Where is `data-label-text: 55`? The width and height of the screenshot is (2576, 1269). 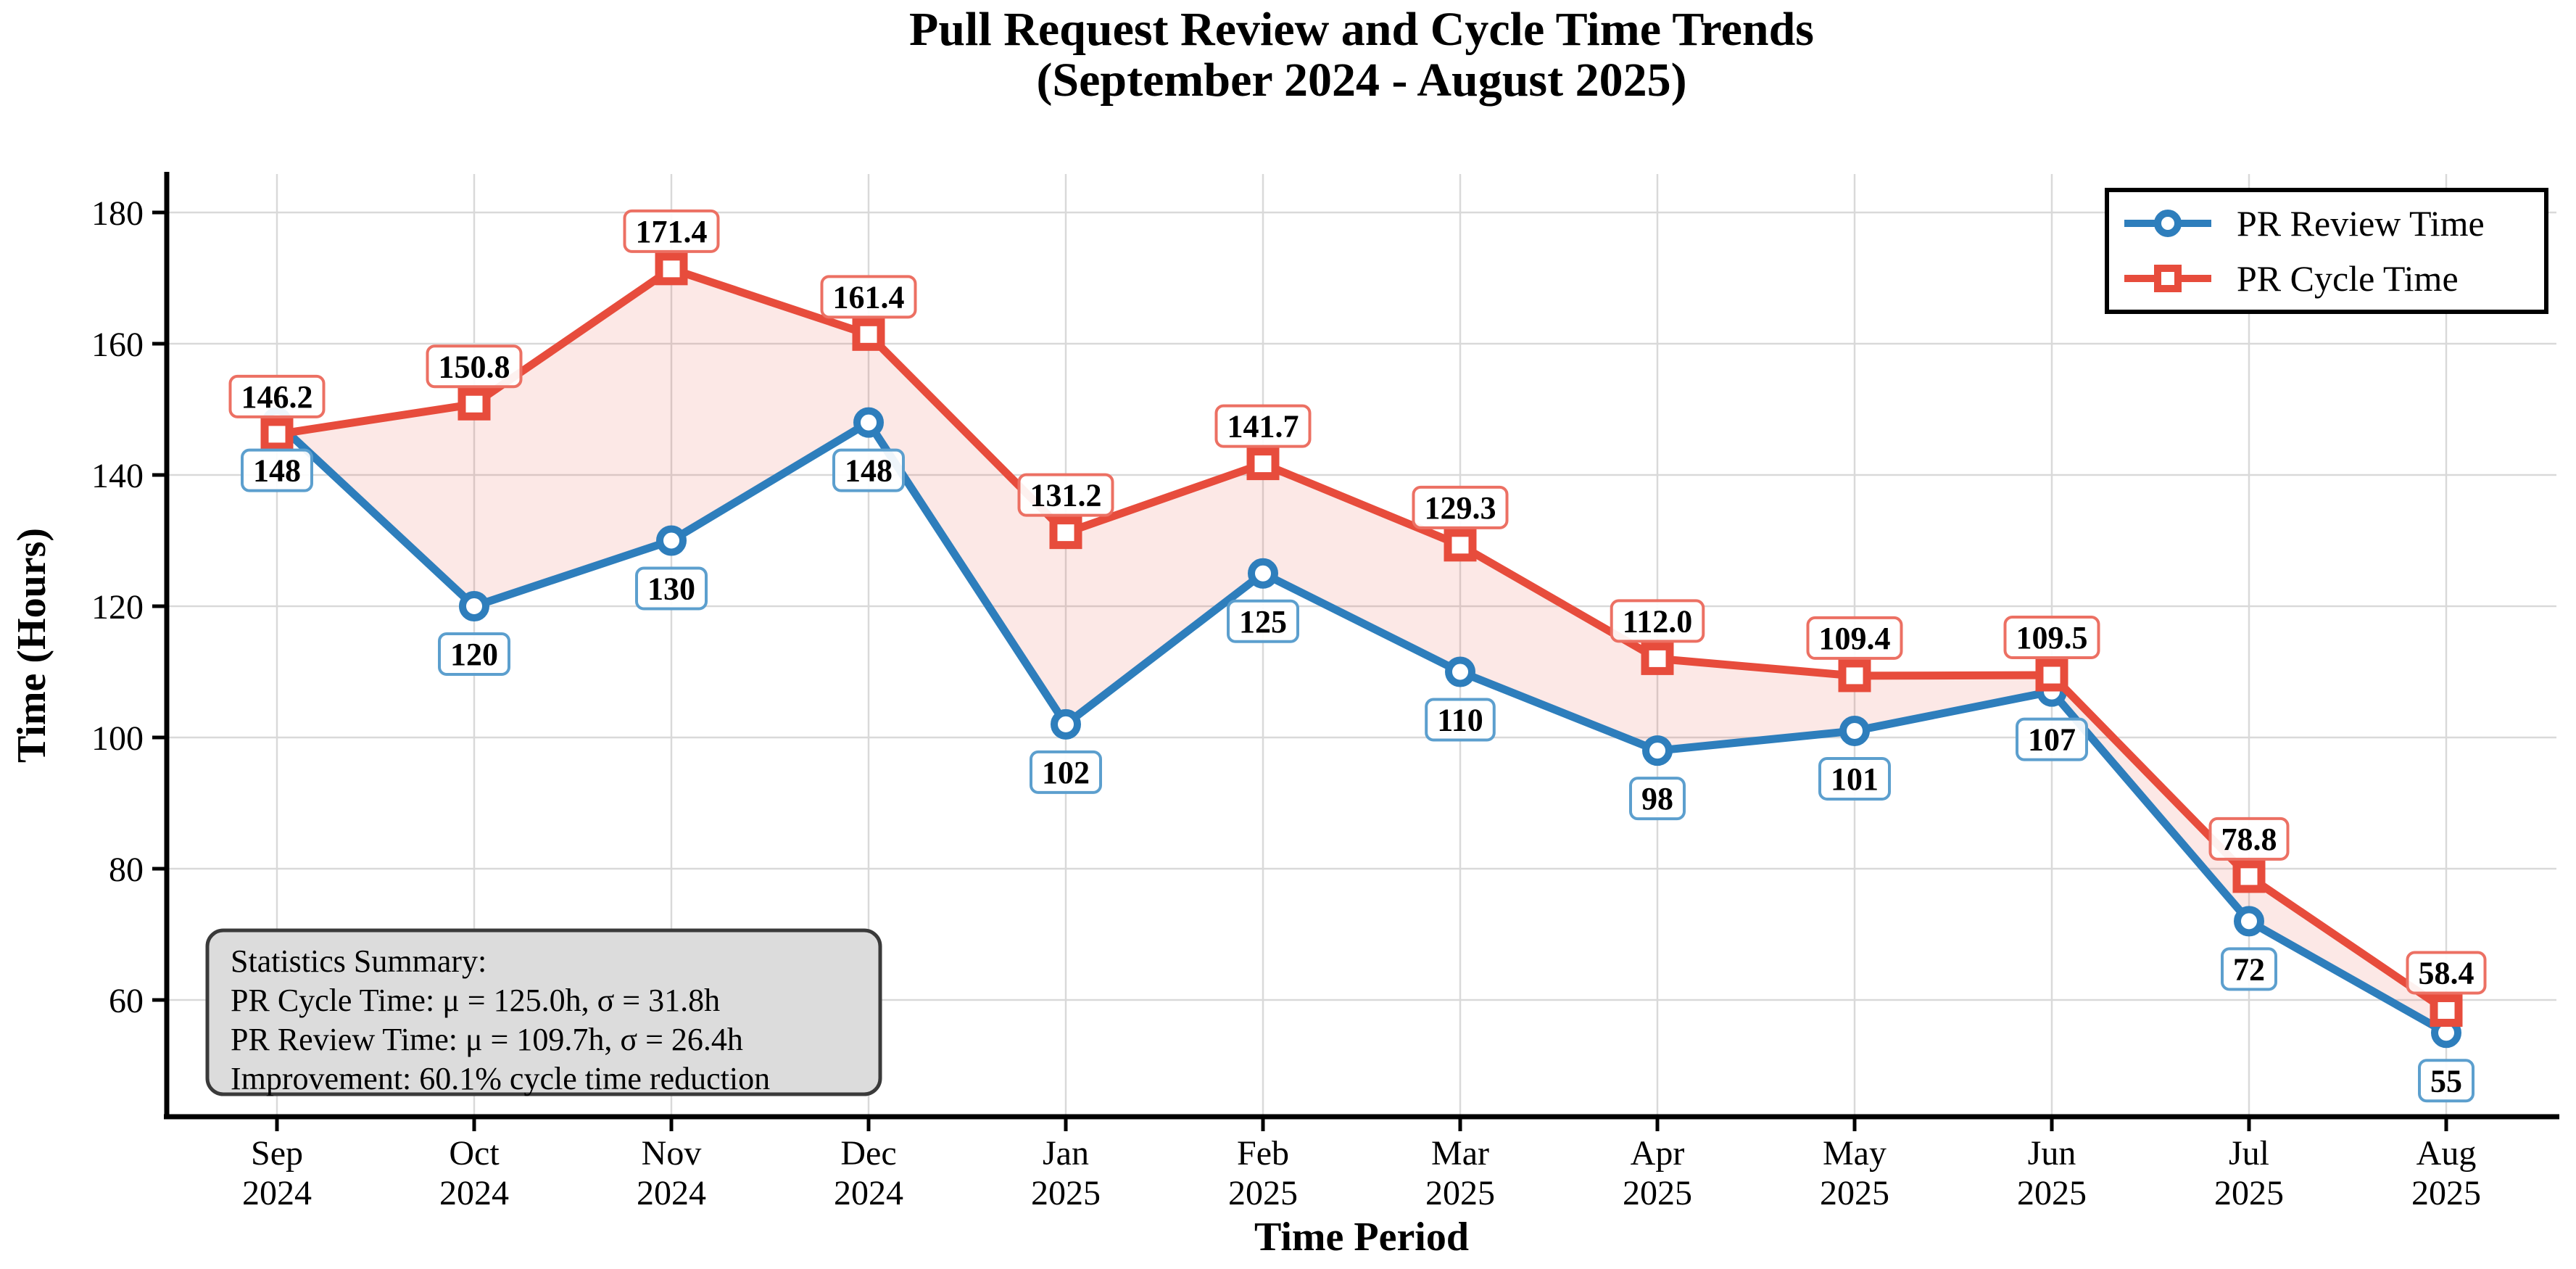 data-label-text: 55 is located at coordinates (2446, 1081).